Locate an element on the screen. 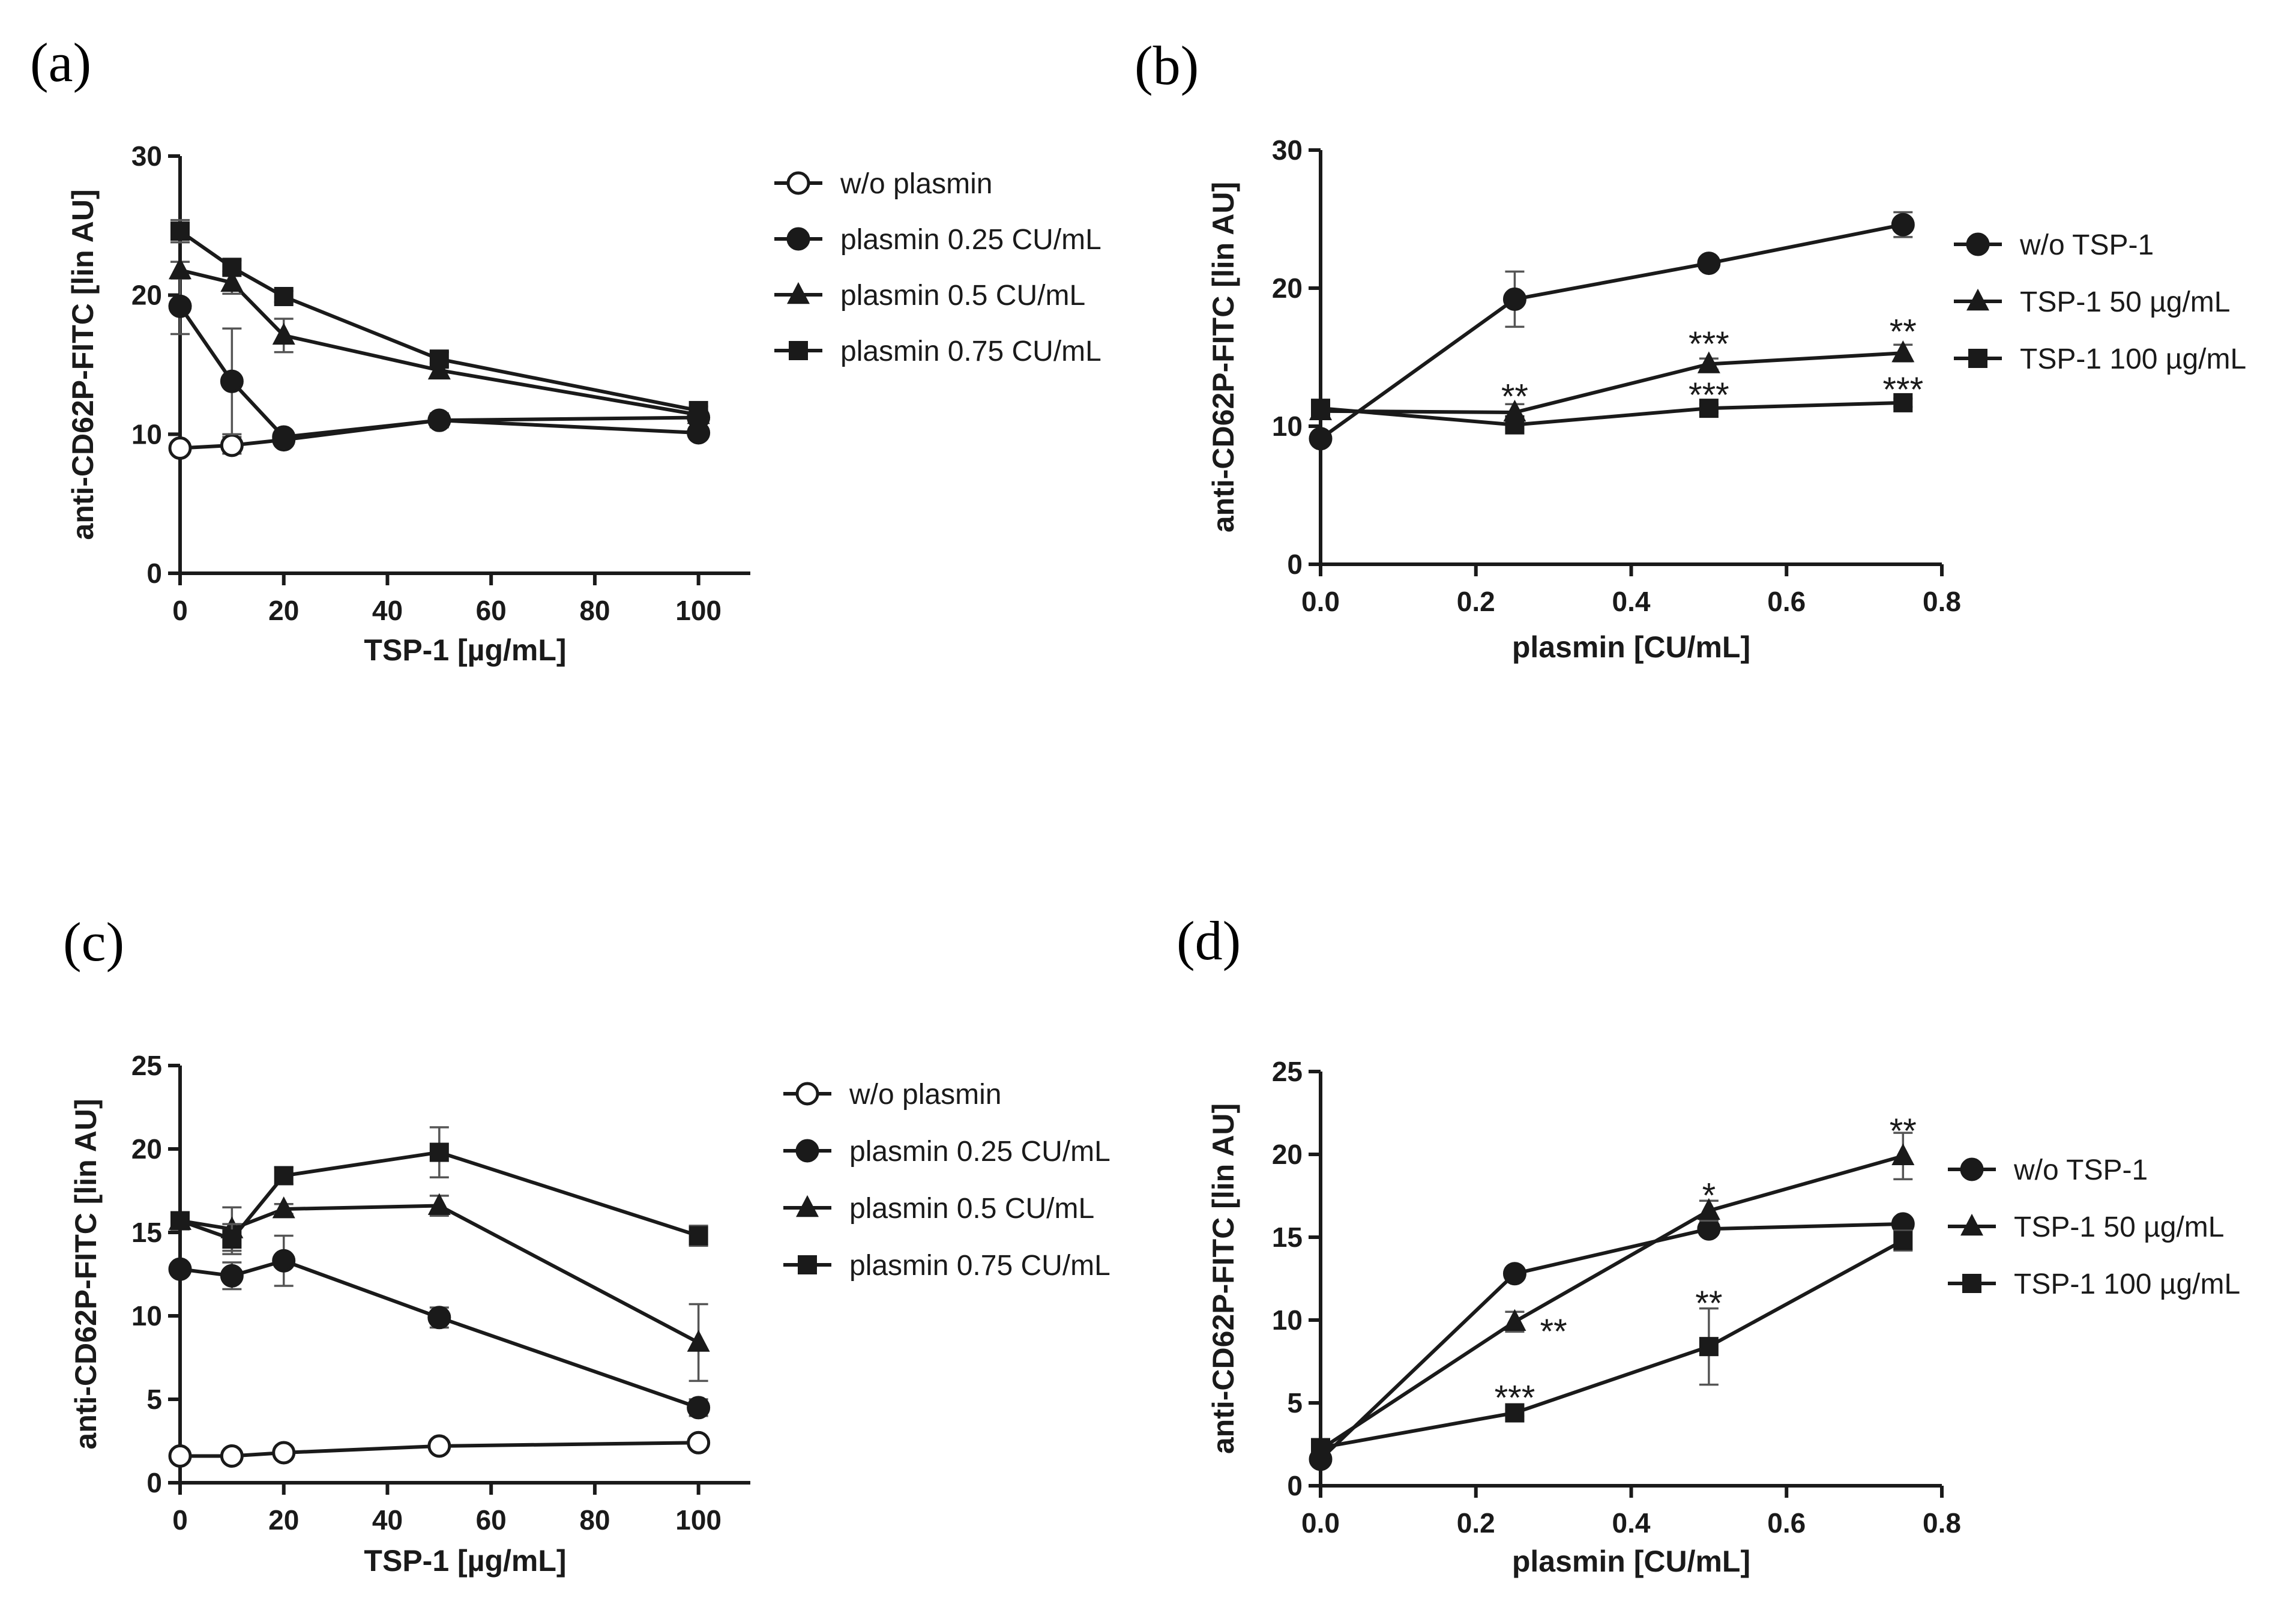 This screenshot has width=2296, height=1613. legend-item: plasmin 0.25 CU/mL is located at coordinates (937, 240).